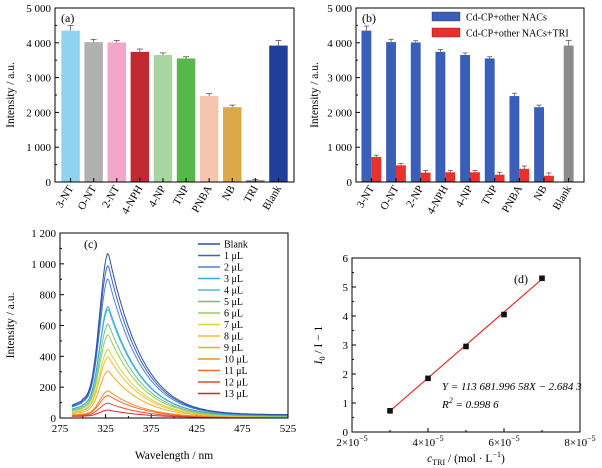 This screenshot has width=602, height=468. What do you see at coordinates (236, 383) in the screenshot?
I see `legend-label: 12 μL` at bounding box center [236, 383].